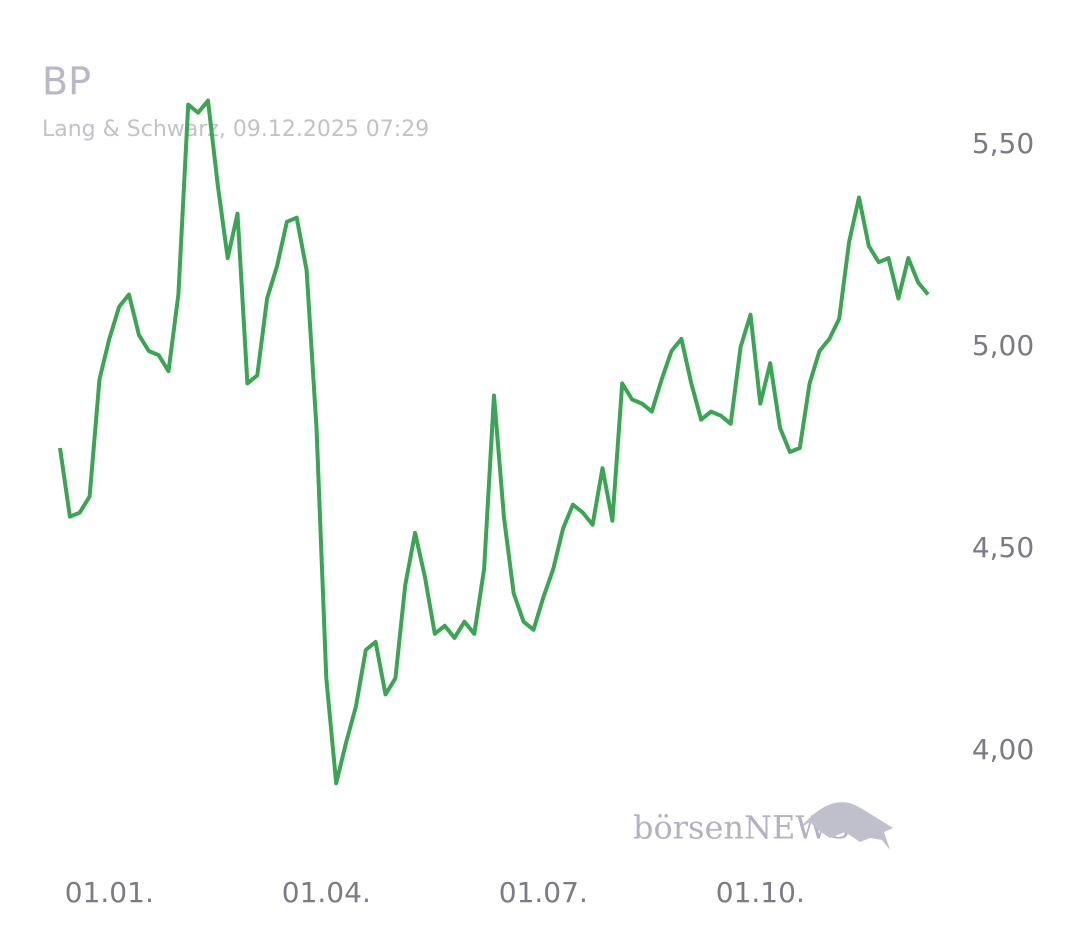 This screenshot has height=945, width=1080. Describe the element at coordinates (1003, 143) in the screenshot. I see `y-tick-label: 5,50` at that location.